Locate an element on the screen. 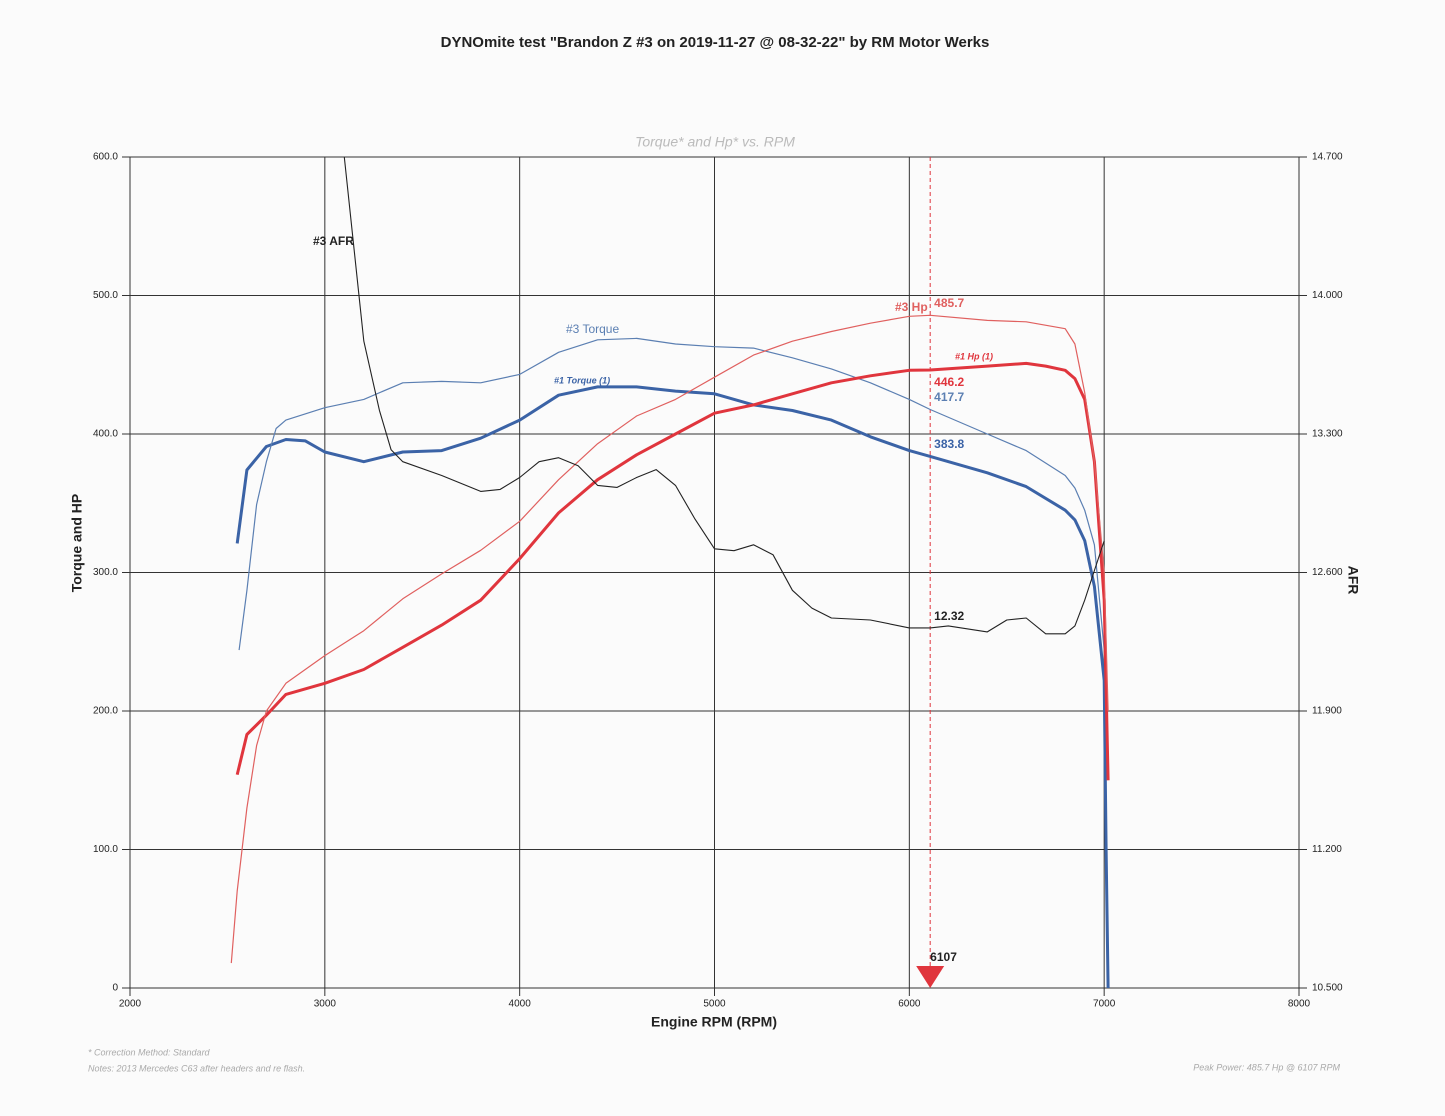 The height and width of the screenshot is (1116, 1445). cursor-value-label: 485.7 is located at coordinates (949, 303).